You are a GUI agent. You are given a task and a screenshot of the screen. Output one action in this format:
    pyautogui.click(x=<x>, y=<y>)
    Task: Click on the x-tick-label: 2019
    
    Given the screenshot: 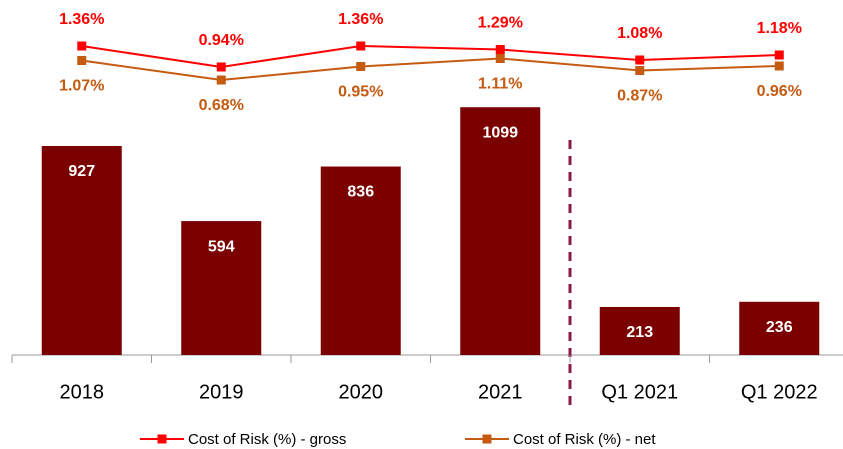 What is the action you would take?
    pyautogui.click(x=221, y=392)
    